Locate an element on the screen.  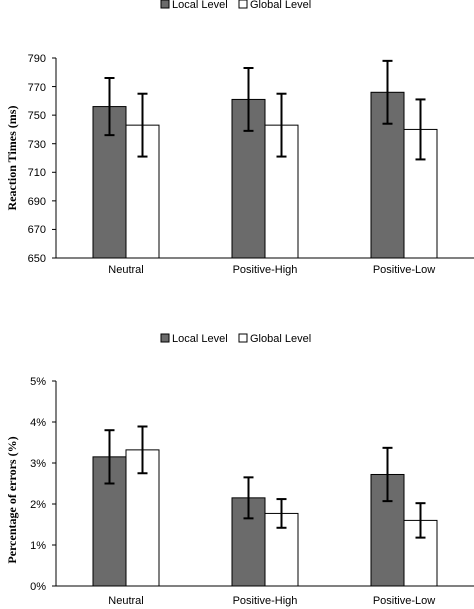
y-tick-label: 1% is located at coordinates (38, 546).